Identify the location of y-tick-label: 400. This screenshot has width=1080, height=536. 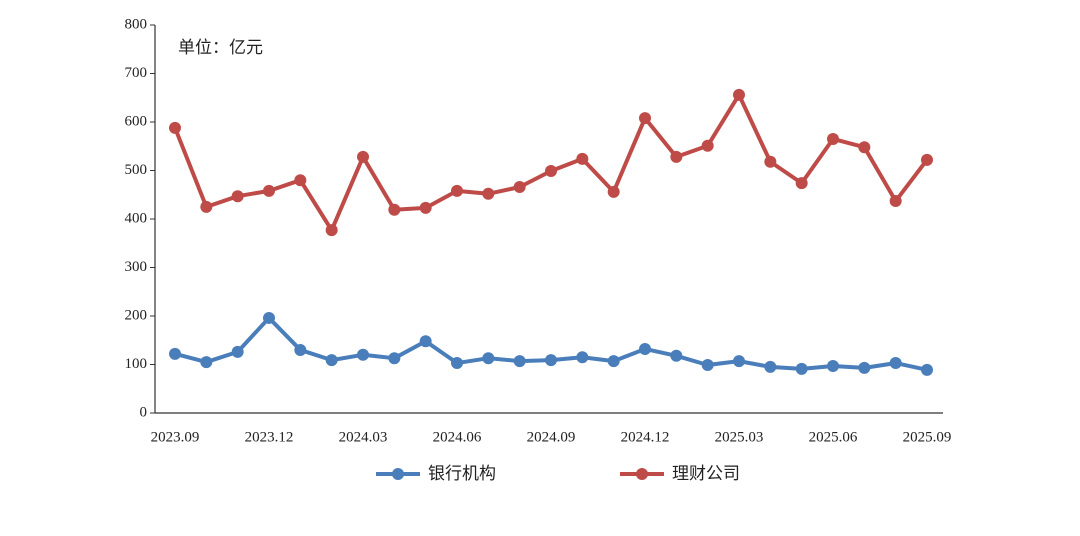
(136, 218).